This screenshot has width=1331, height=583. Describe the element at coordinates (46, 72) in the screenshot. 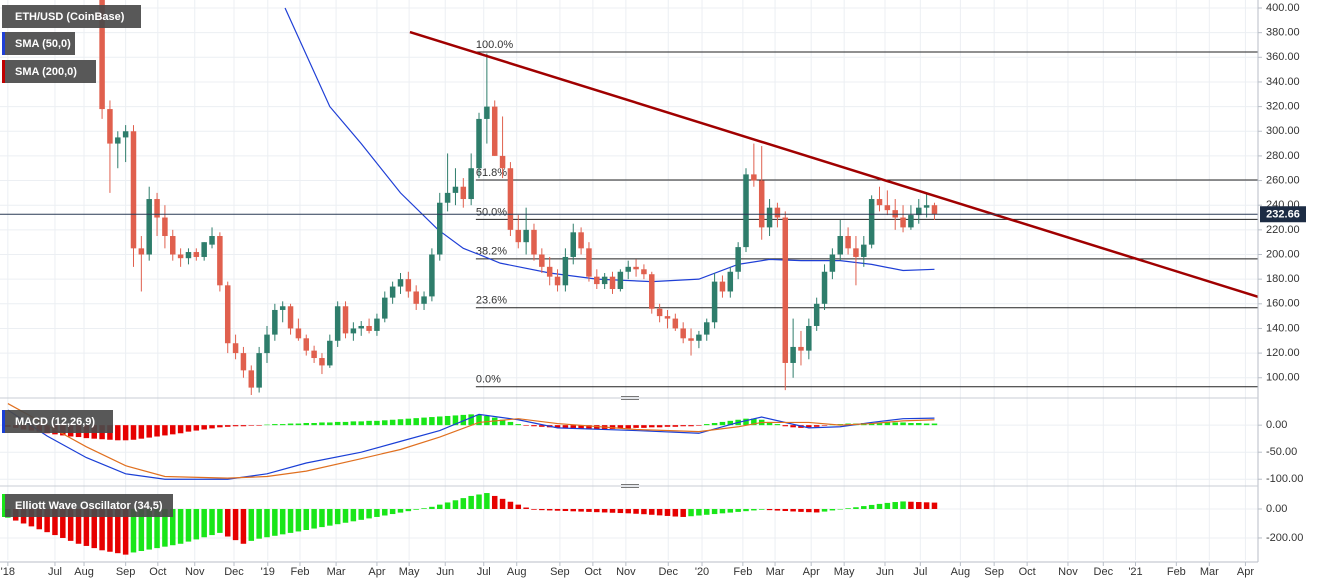

I see `legend-label: SMA (200,0)` at that location.